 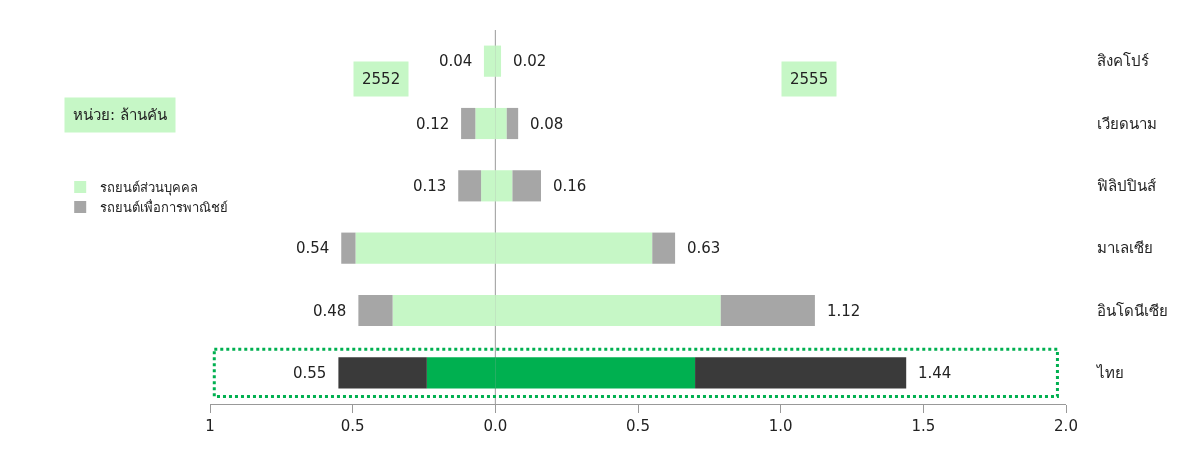 What do you see at coordinates (1127, 123) in the screenshot?
I see `y-tick-label: เวียดนาม` at bounding box center [1127, 123].